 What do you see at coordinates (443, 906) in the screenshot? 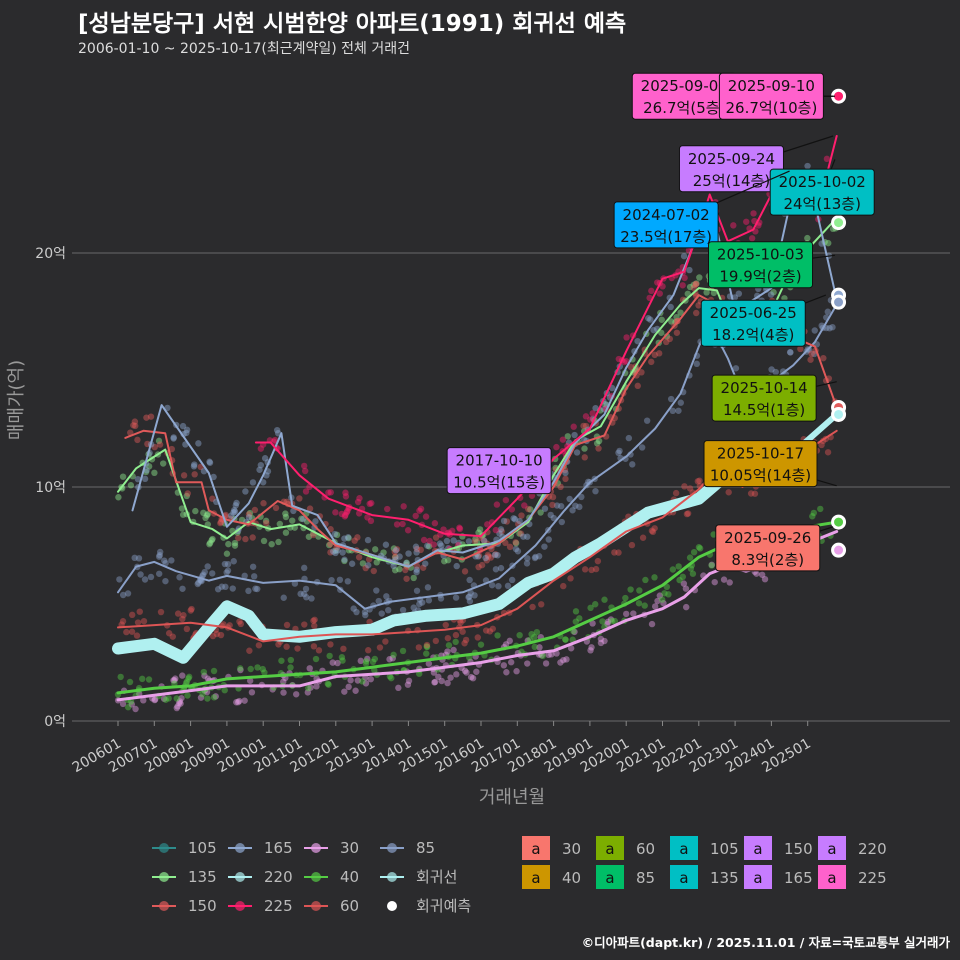
I see `legend-label: 회귀예측` at bounding box center [443, 906].